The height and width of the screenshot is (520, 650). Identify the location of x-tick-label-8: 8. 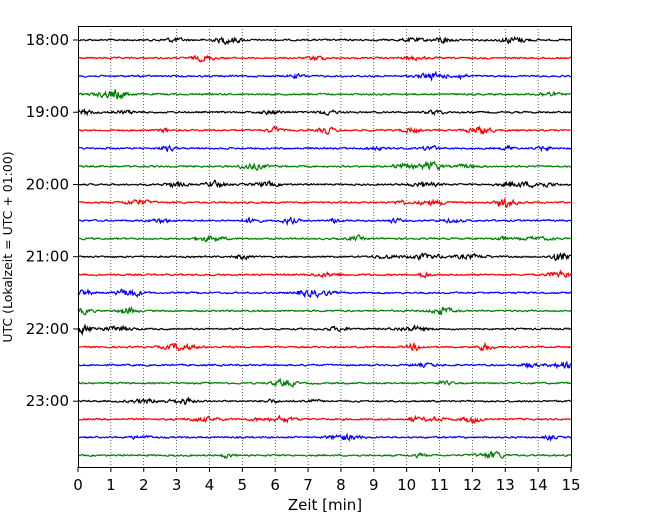
(341, 485).